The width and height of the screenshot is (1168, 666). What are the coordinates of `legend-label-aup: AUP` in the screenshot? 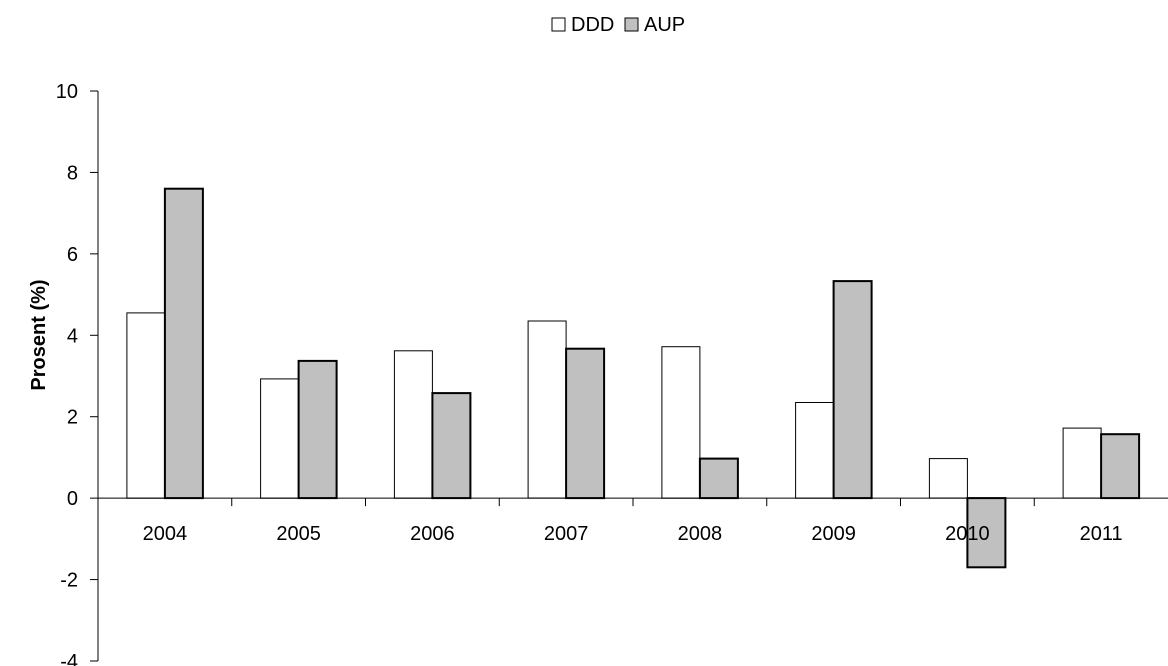 It's located at (664, 25).